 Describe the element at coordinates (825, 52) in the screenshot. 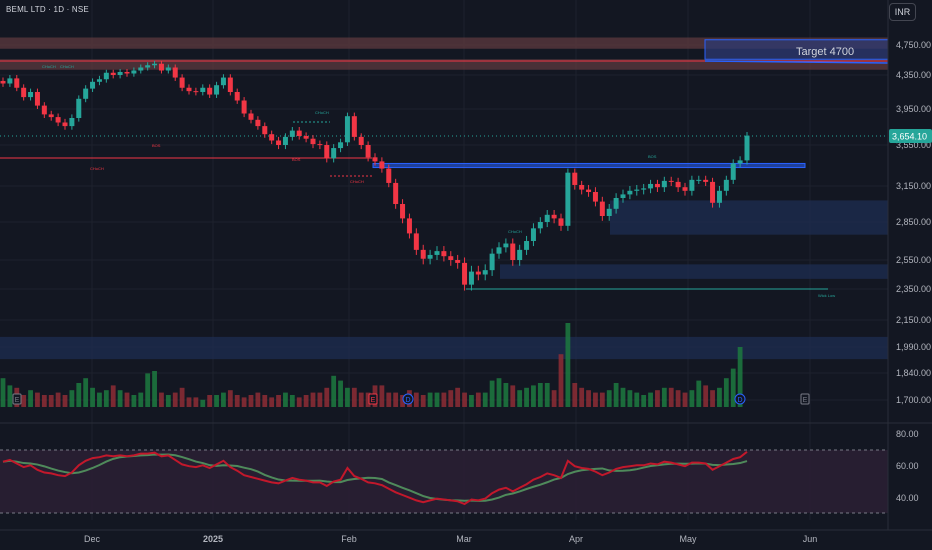

I see `target-label: Target 4700` at that location.